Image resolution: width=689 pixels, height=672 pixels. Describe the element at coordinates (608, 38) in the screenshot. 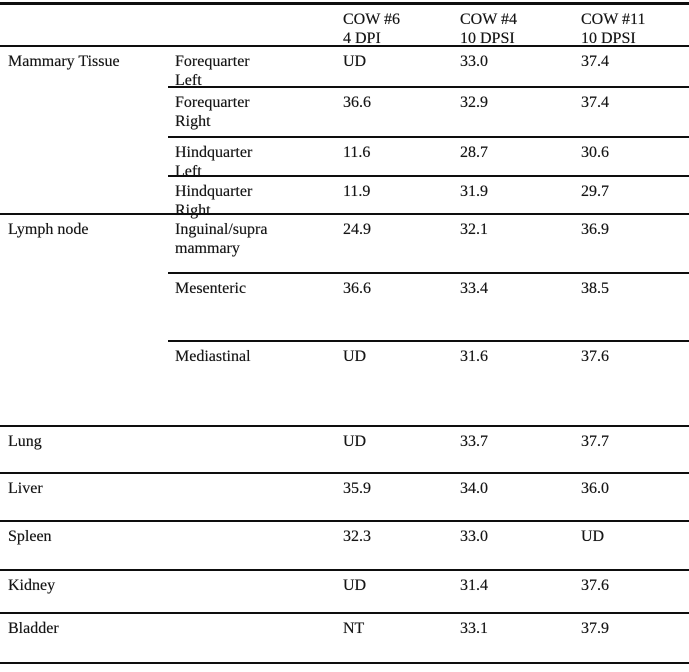

I see `col-header-cow11-line2: 10 DPSI` at that location.